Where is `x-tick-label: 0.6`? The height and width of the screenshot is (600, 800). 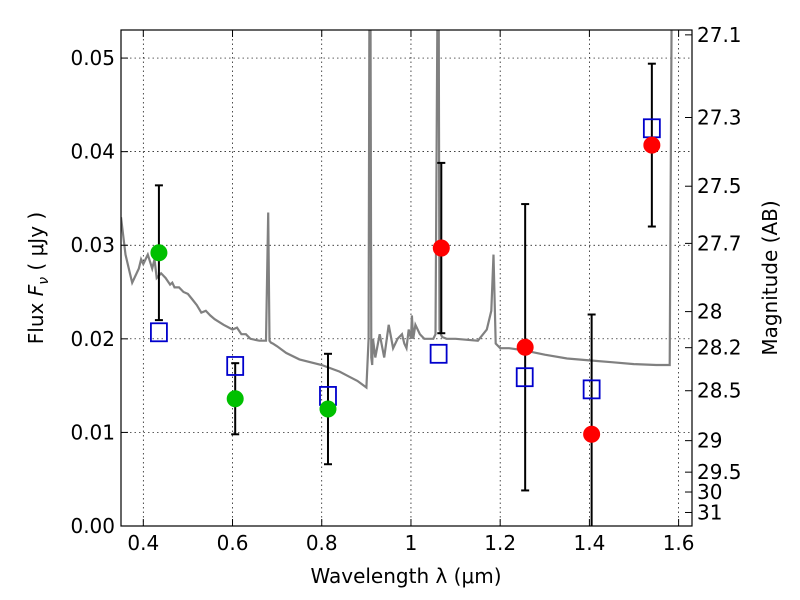 x-tick-label: 0.6 is located at coordinates (233, 543).